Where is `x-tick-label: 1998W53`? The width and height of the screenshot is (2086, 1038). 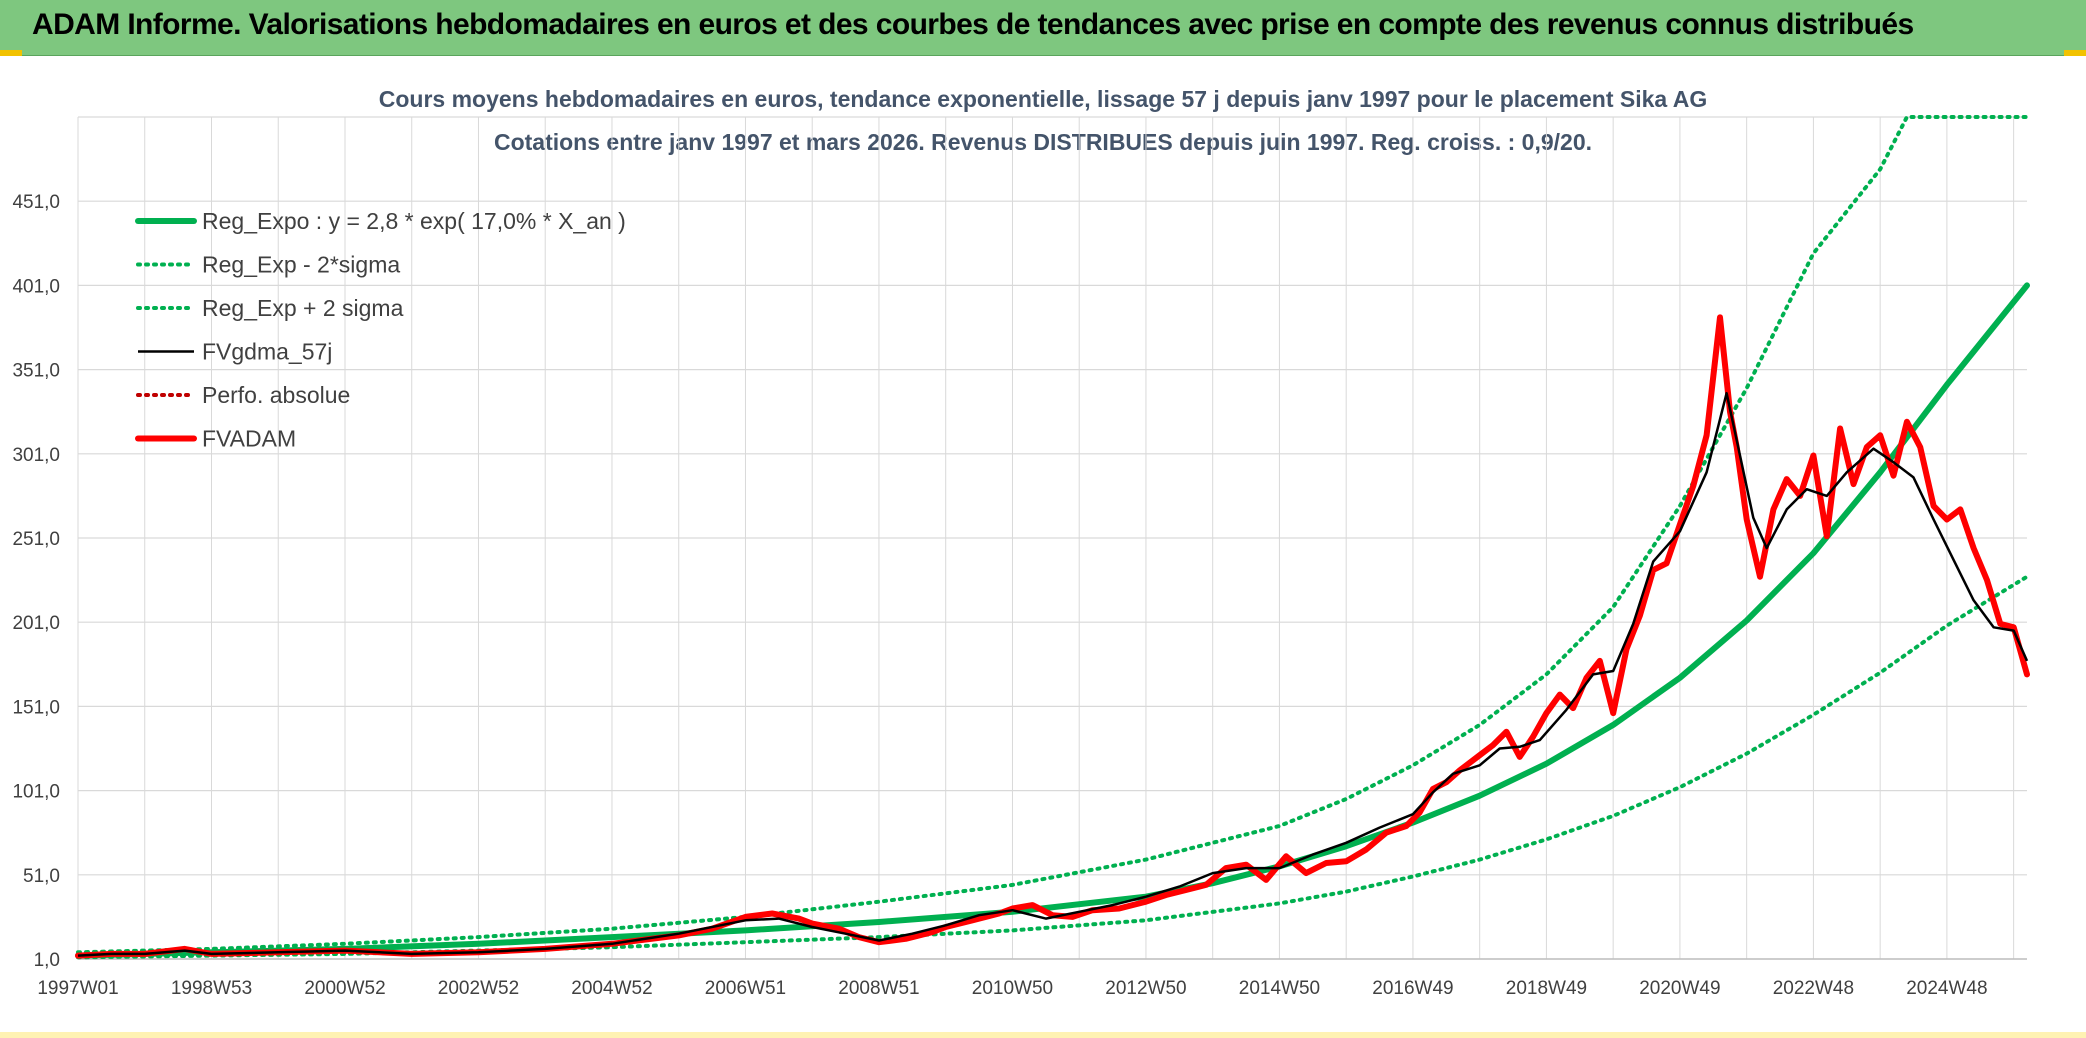
x-tick-label: 1998W53 is located at coordinates (211, 988).